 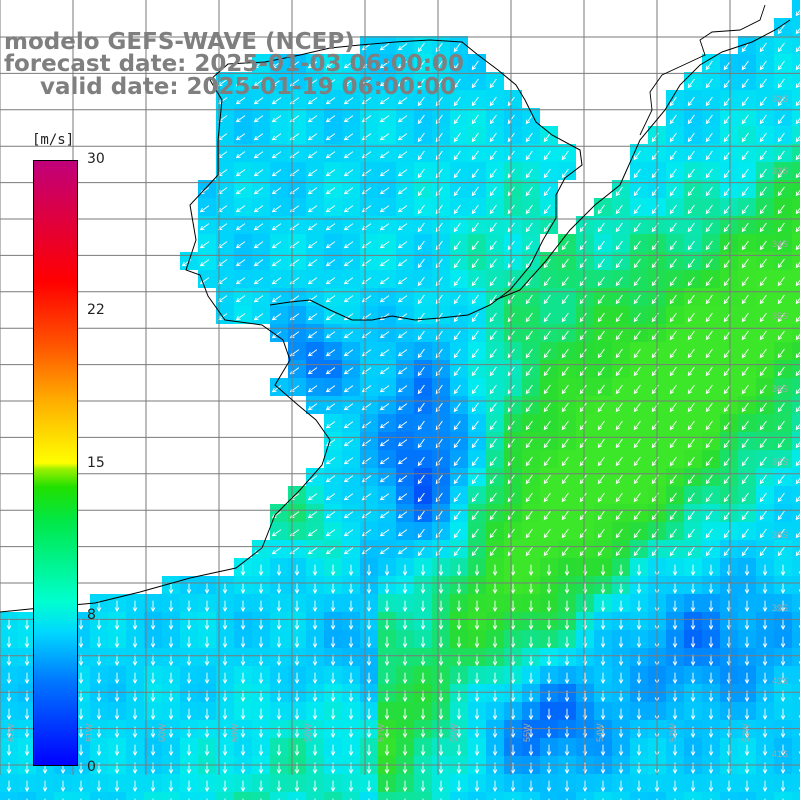 What do you see at coordinates (11, 732) in the screenshot?
I see `lon-label: 62W` at bounding box center [11, 732].